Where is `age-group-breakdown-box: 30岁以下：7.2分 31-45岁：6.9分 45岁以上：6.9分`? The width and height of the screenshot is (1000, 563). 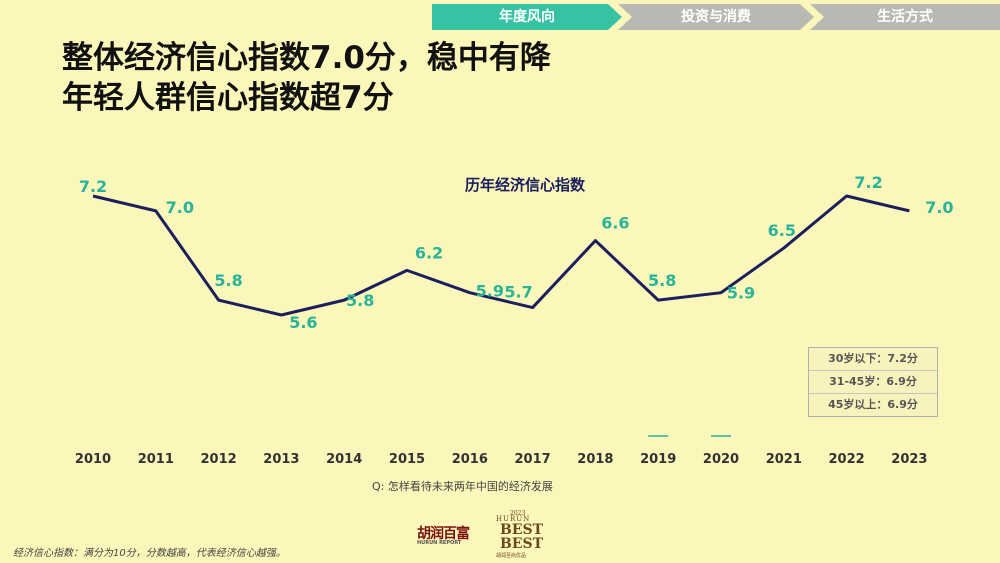
age-group-breakdown-box: 30岁以下：7.2分 31-45岁：6.9分 45岁以上：6.9分 is located at coordinates (873, 382).